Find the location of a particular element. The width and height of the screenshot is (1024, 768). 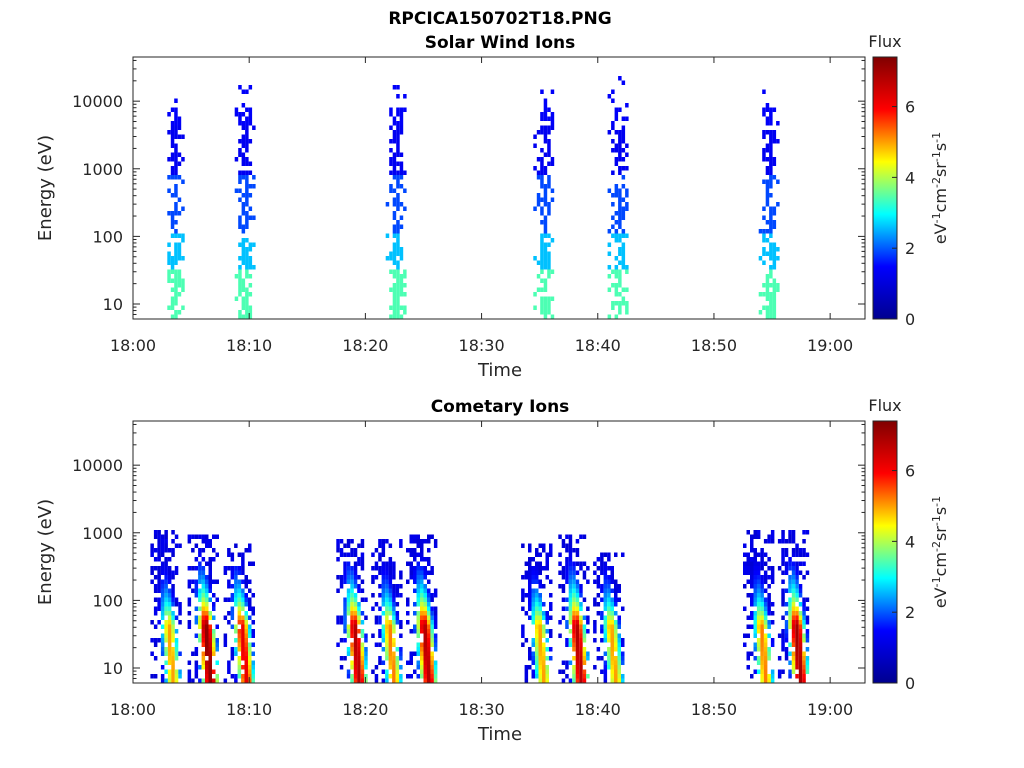

cometary-xlabel: Time is located at coordinates (499, 734).